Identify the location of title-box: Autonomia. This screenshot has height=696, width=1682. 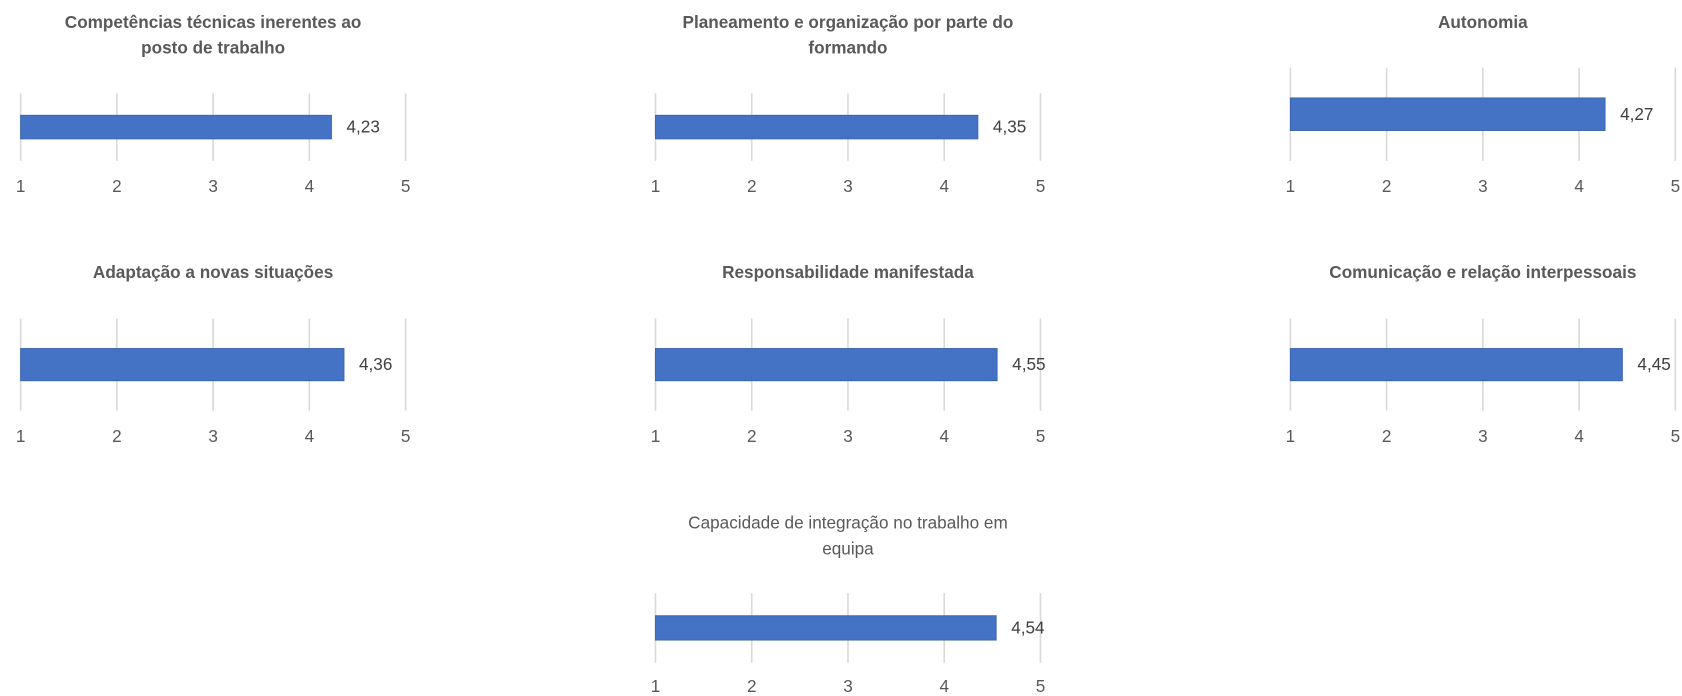
(1483, 23).